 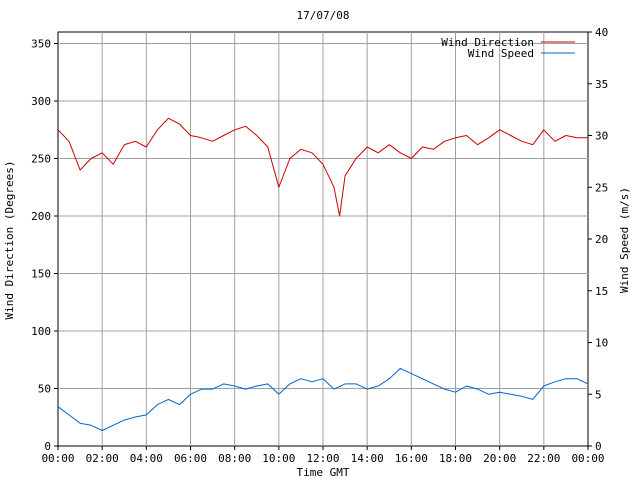 What do you see at coordinates (41, 101) in the screenshot?
I see `y-left-tick-label: 300` at bounding box center [41, 101].